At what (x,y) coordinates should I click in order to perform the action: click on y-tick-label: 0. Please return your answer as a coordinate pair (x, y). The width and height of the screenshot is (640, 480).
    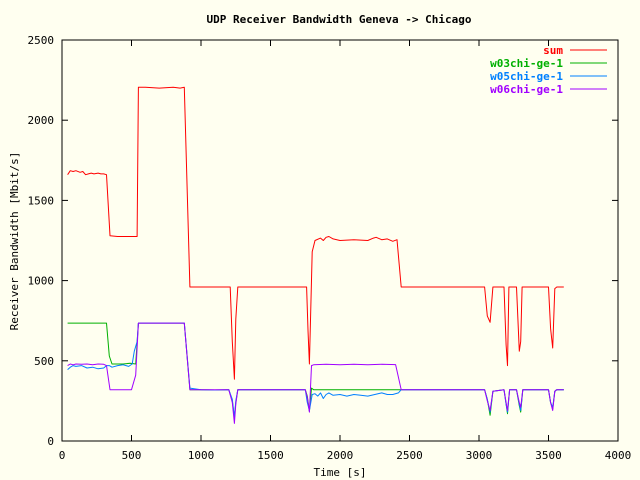
    Looking at the image, I should click on (50, 441).